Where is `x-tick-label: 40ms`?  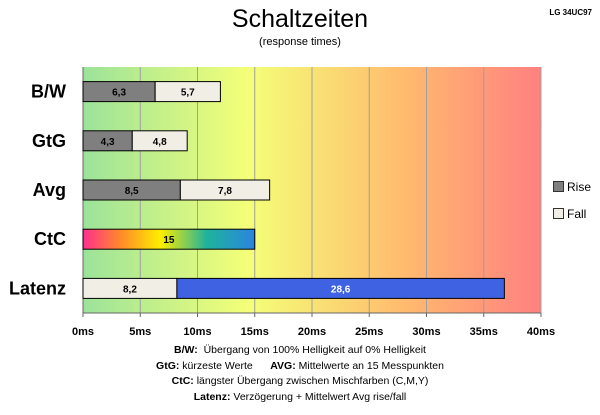 x-tick-label: 40ms is located at coordinates (541, 332).